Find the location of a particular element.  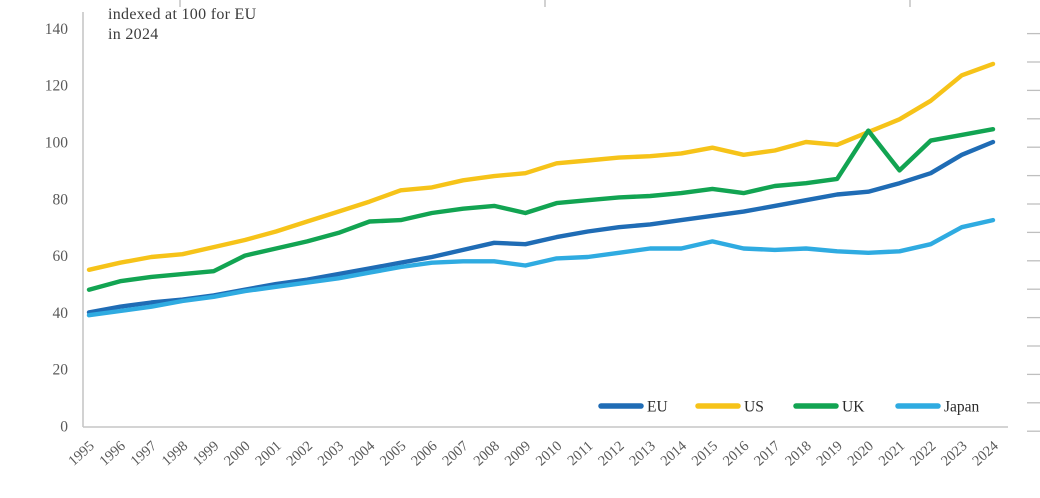

x-tick-label: 1999 is located at coordinates (206, 453).